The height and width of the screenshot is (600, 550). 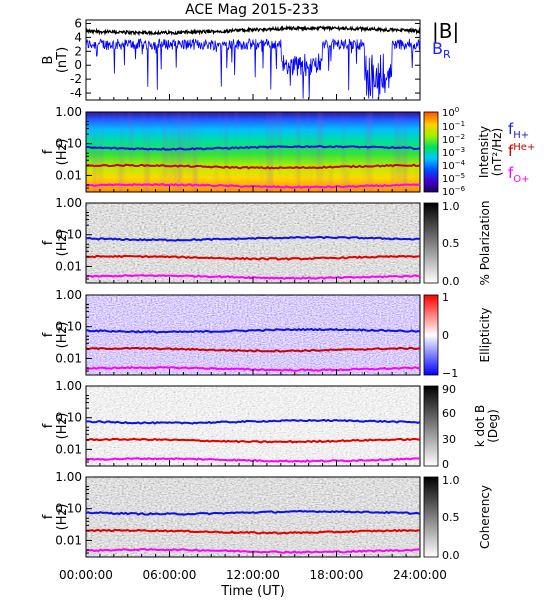 I want to click on intensity-colorbar-label: Intensity, so click(x=484, y=152).